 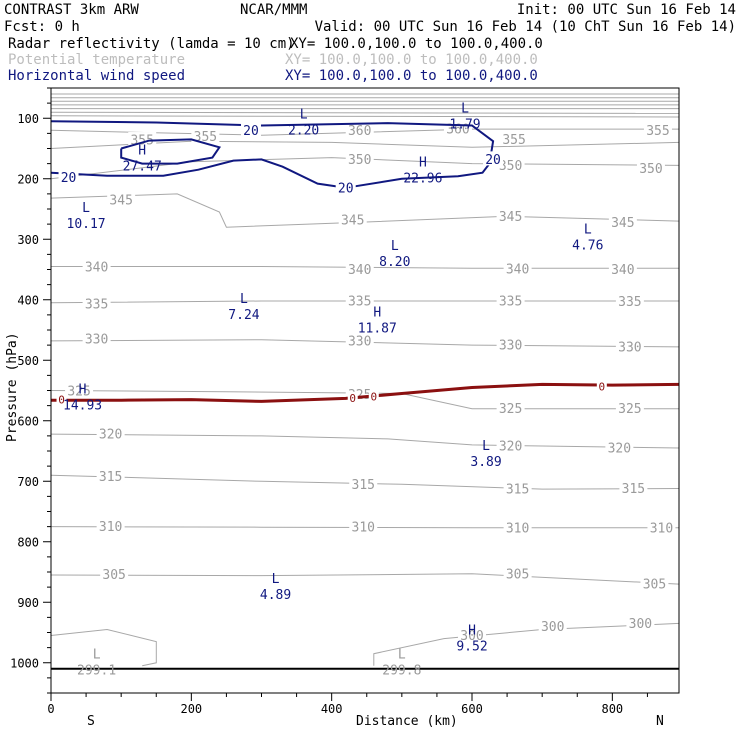 What do you see at coordinates (377, 329) in the screenshot?
I see `extremum-value-label: 11.87` at bounding box center [377, 329].